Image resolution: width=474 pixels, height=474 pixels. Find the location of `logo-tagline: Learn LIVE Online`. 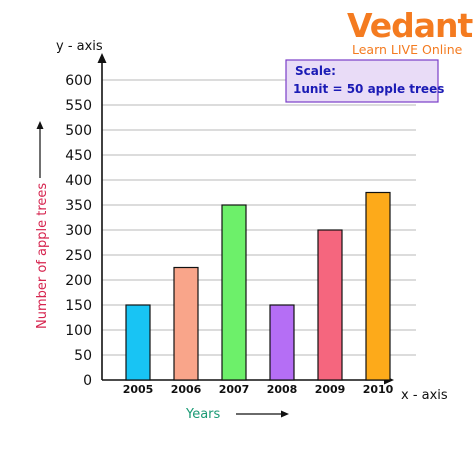

logo-tagline: Learn LIVE Online is located at coordinates (407, 49).